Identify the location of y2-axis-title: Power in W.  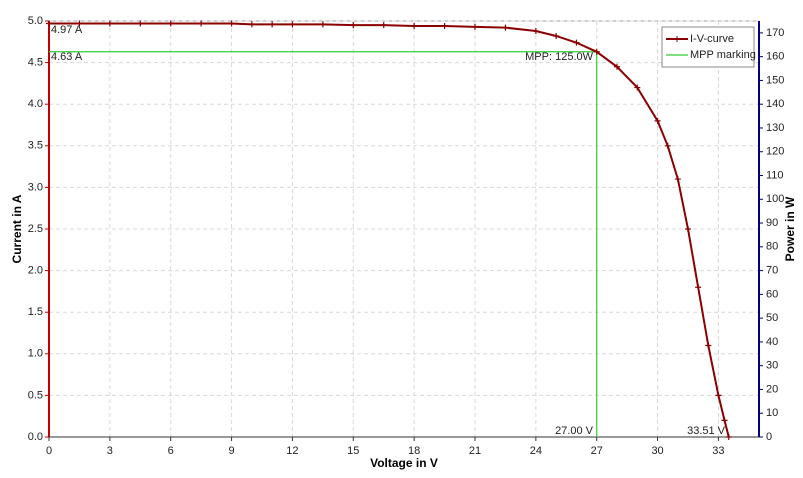
(790, 228).